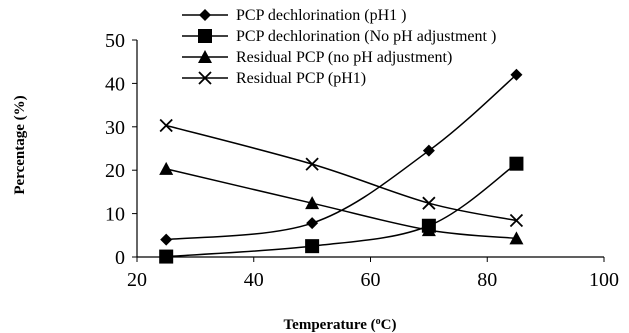 This screenshot has width=629, height=333. I want to click on legend-marker-square, so click(205, 36).